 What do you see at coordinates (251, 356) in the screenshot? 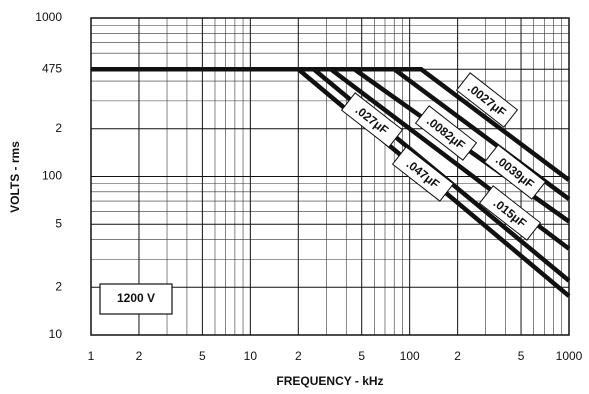
I see `x-tick-label: 10` at bounding box center [251, 356].